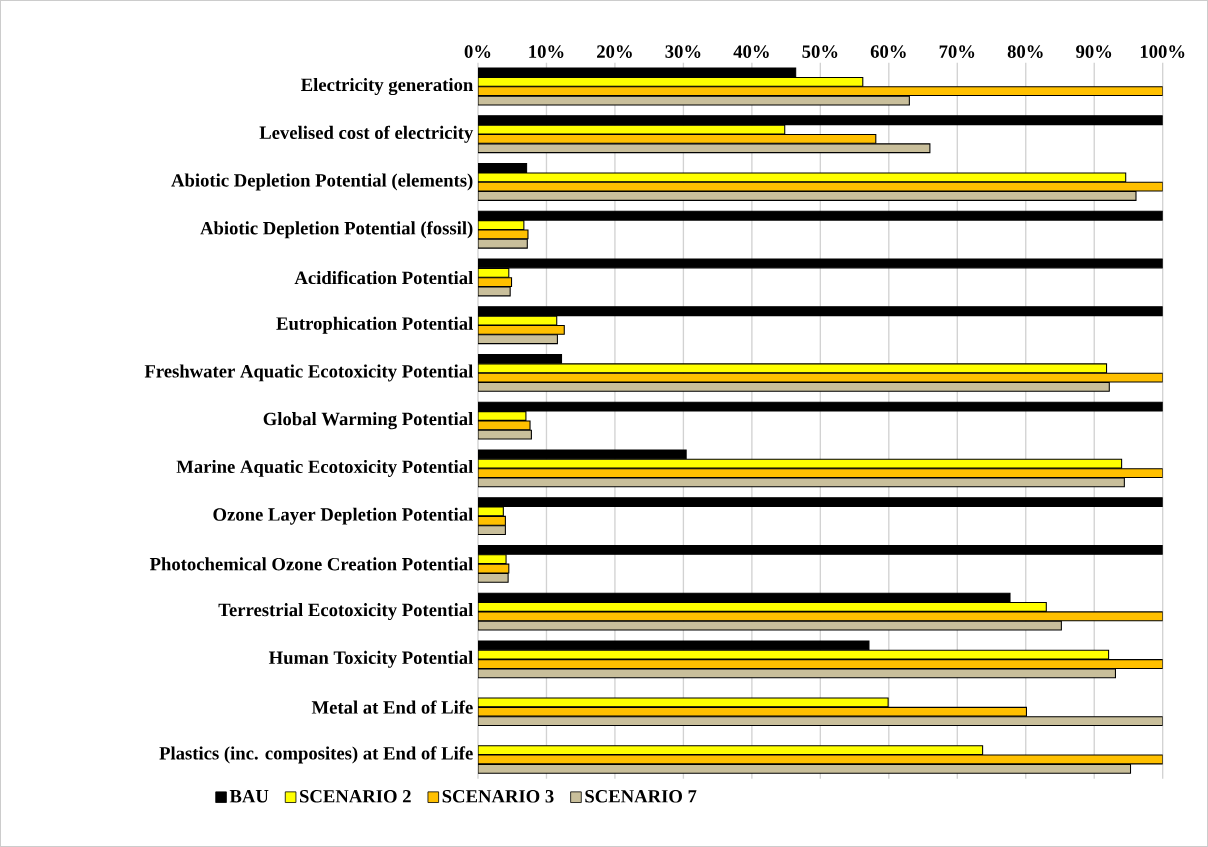  What do you see at coordinates (614, 51) in the screenshot?
I see `x-tick-label: 20%` at bounding box center [614, 51].